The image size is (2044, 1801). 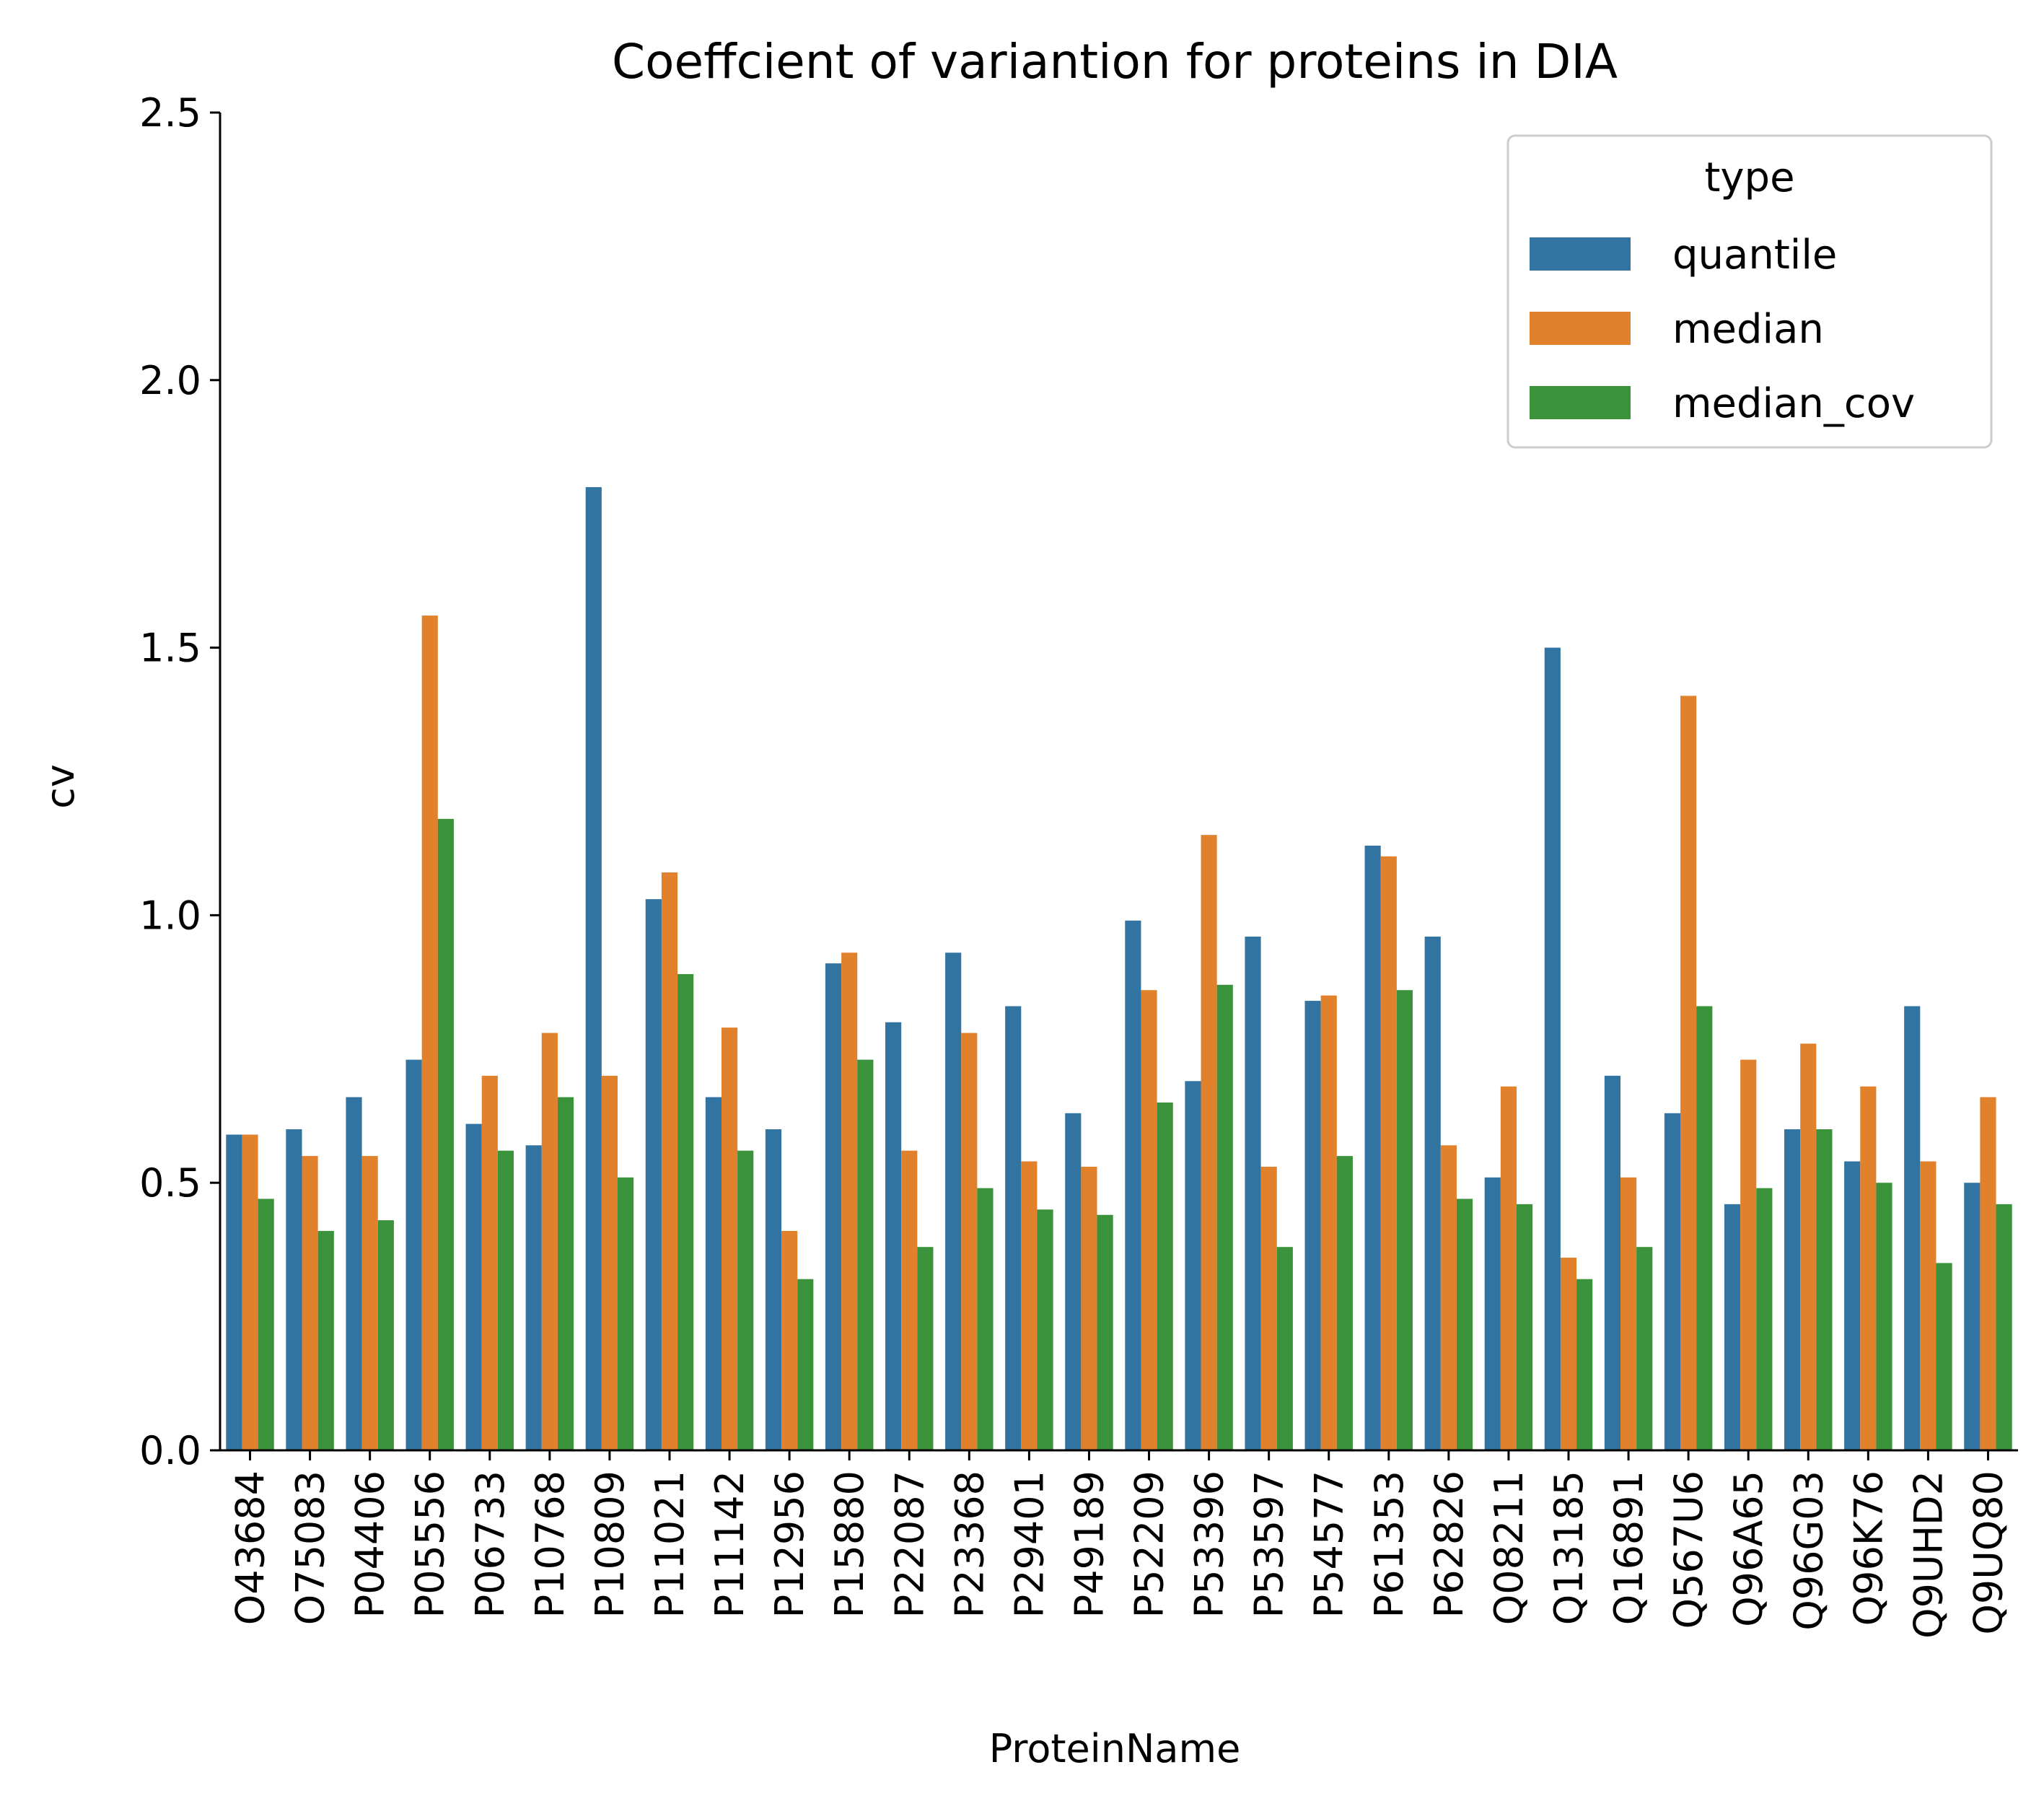 I want to click on bar-median-P53597, so click(x=1268, y=1308).